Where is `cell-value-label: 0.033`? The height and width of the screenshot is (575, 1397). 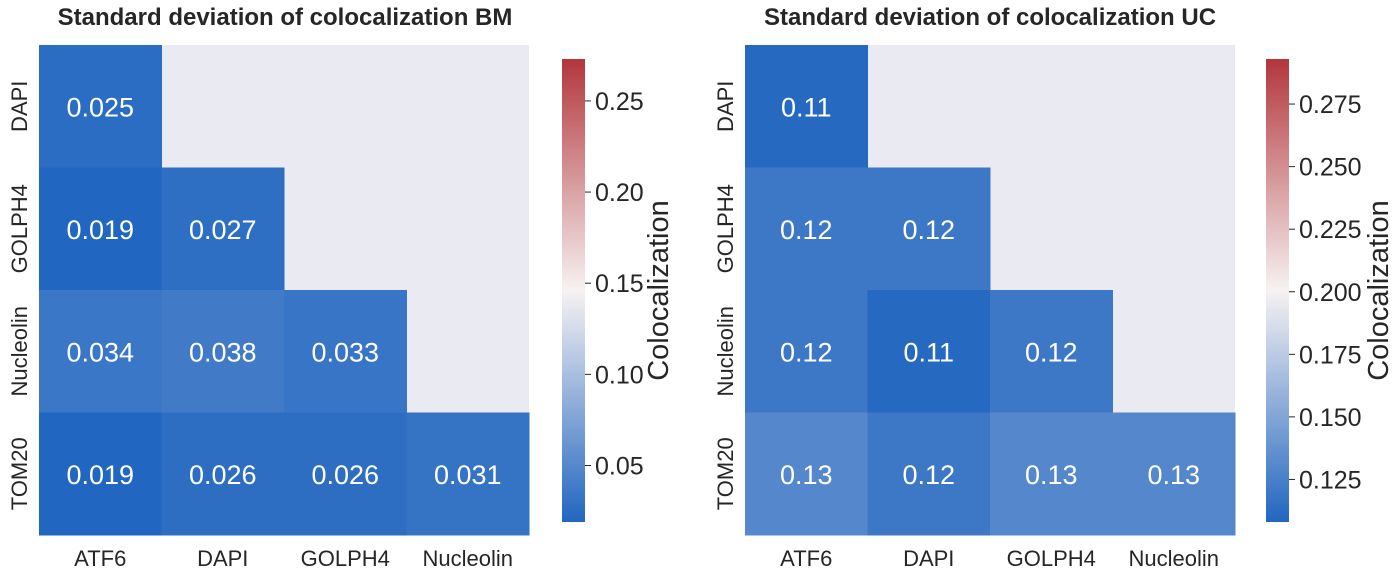 cell-value-label: 0.033 is located at coordinates (345, 352).